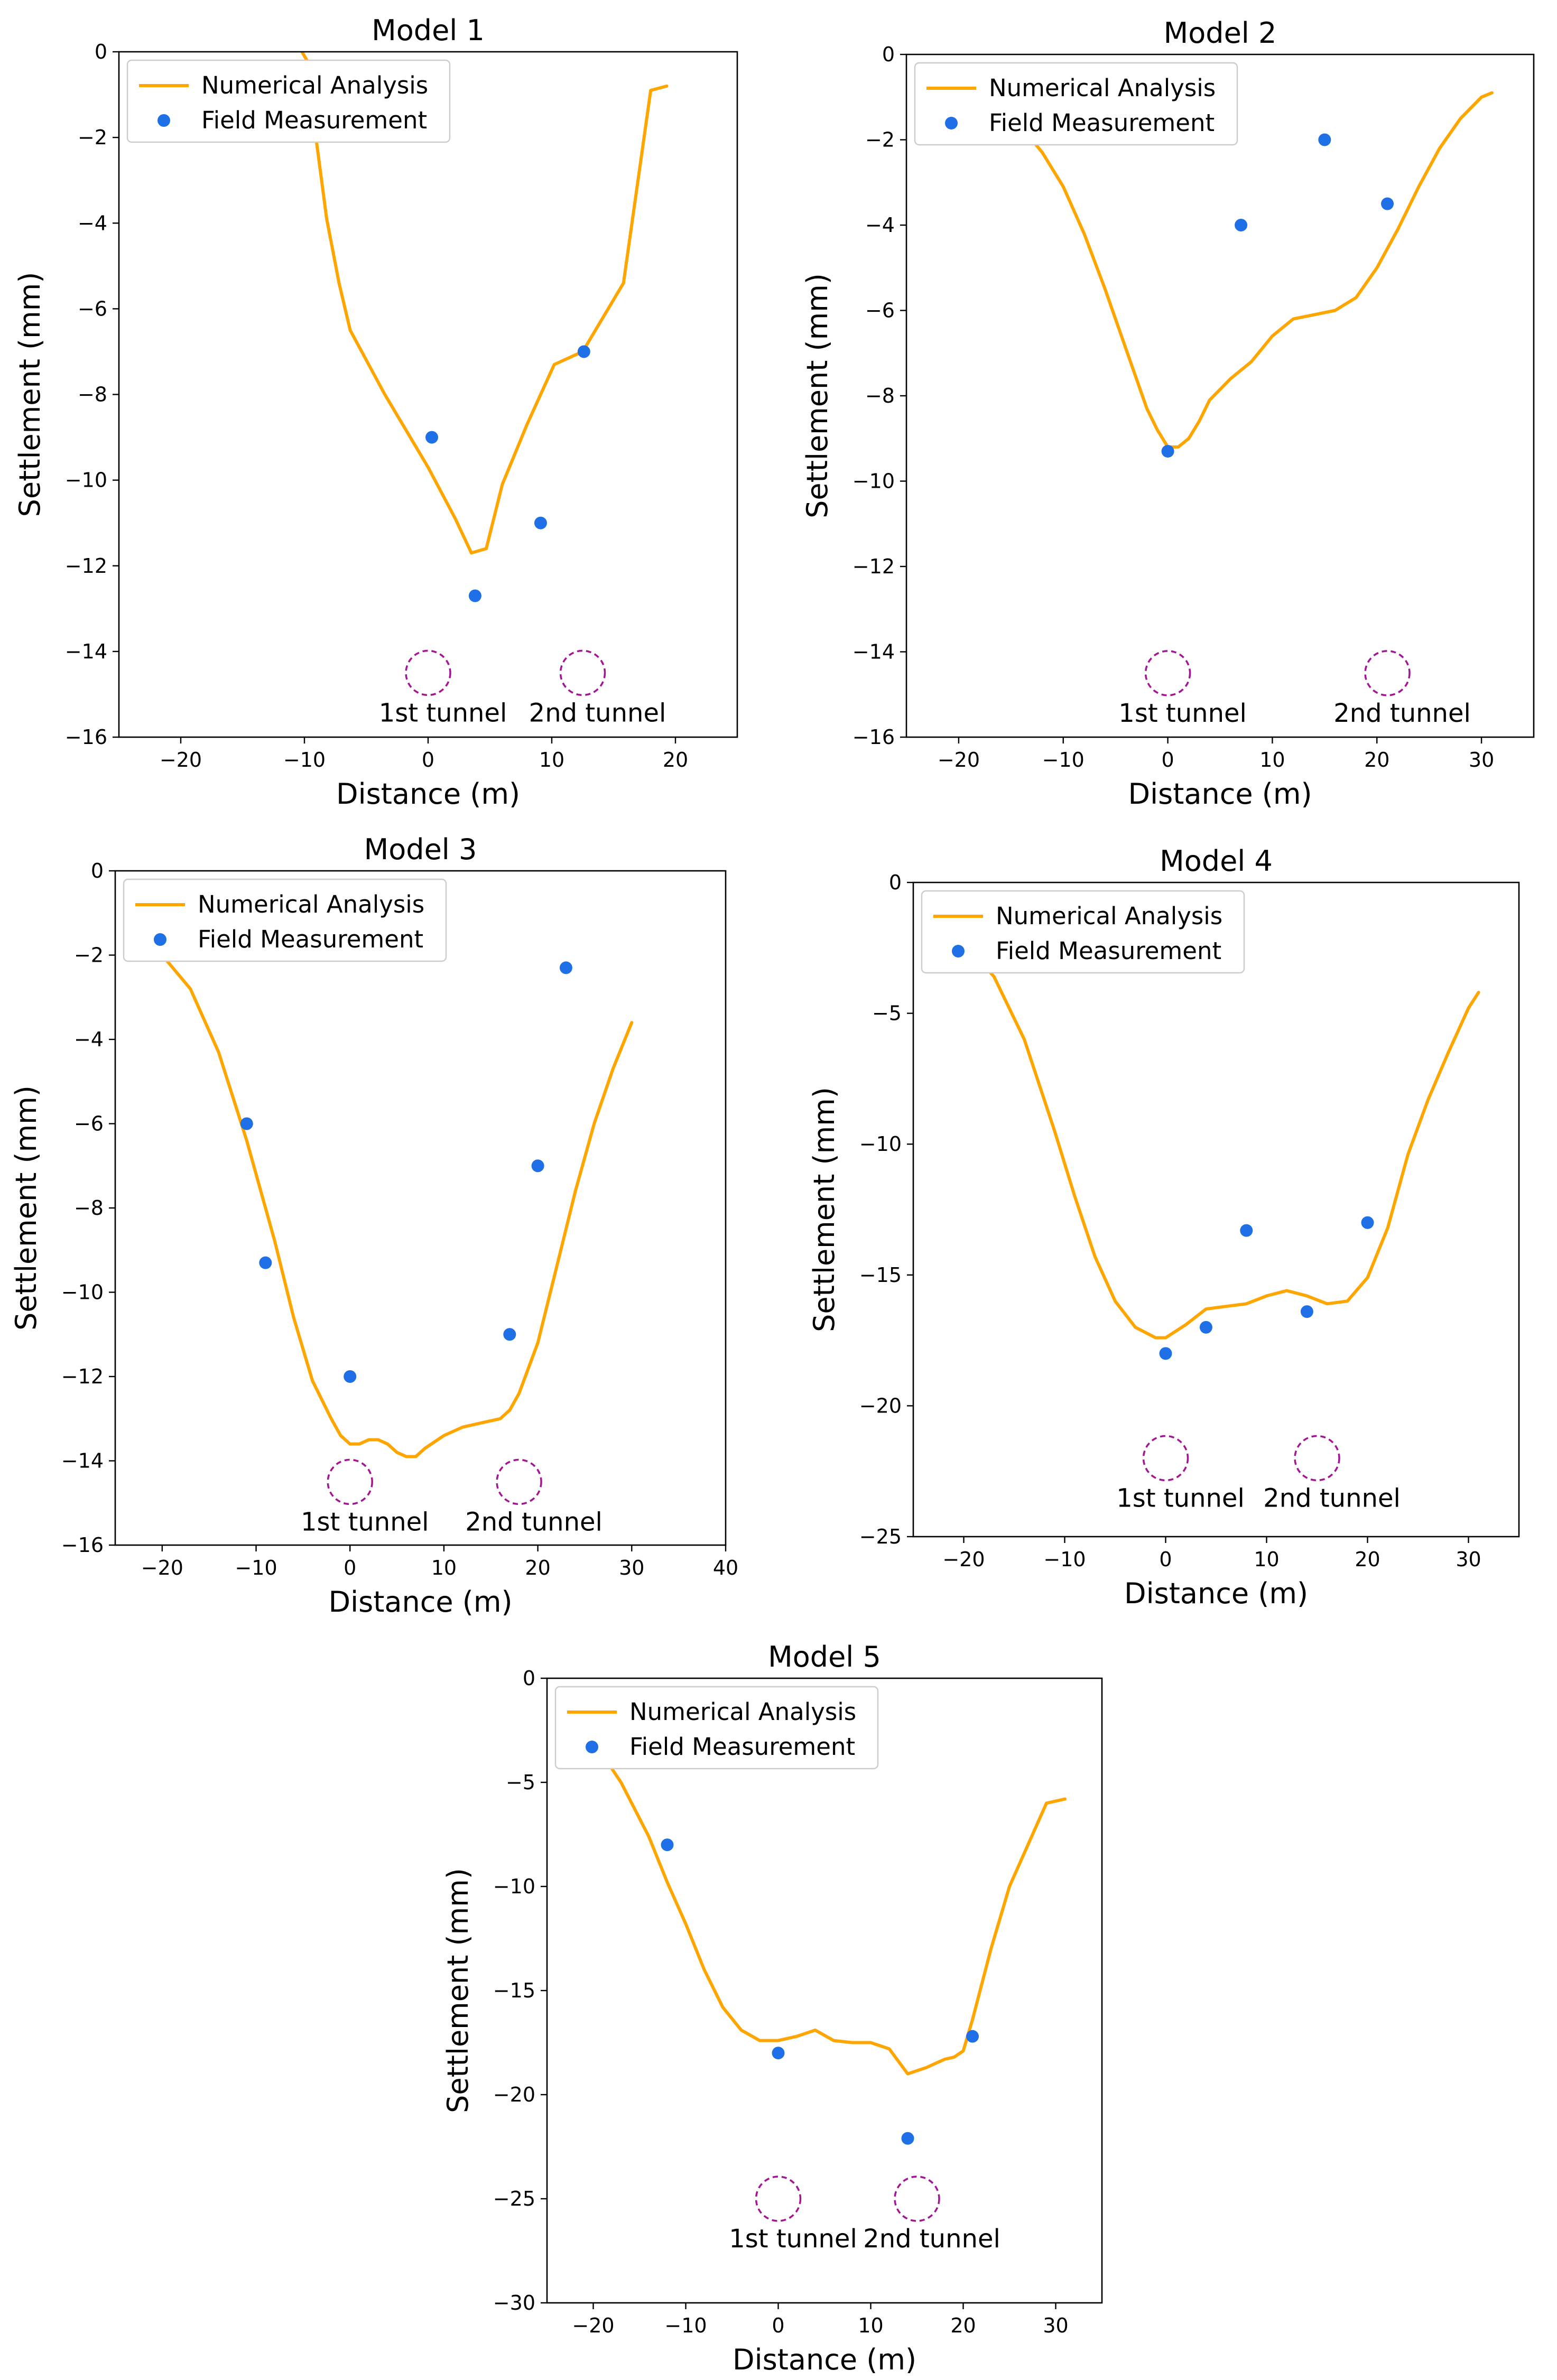  I want to click on y-tick-label: −5, so click(520, 1782).